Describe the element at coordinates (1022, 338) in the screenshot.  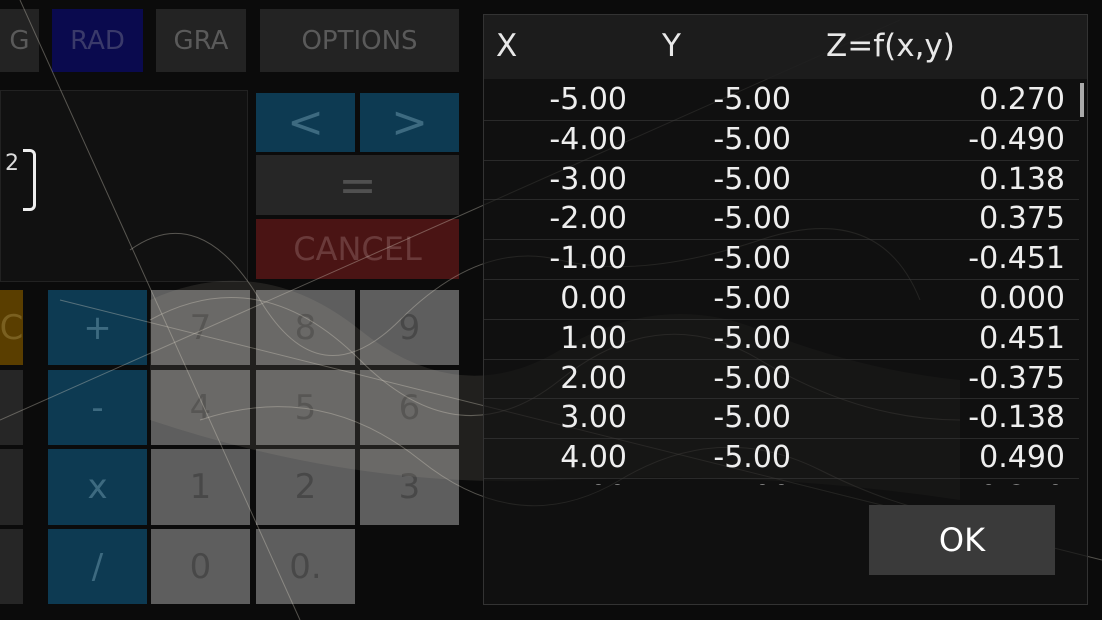
I see `cell-z: 0.451` at that location.